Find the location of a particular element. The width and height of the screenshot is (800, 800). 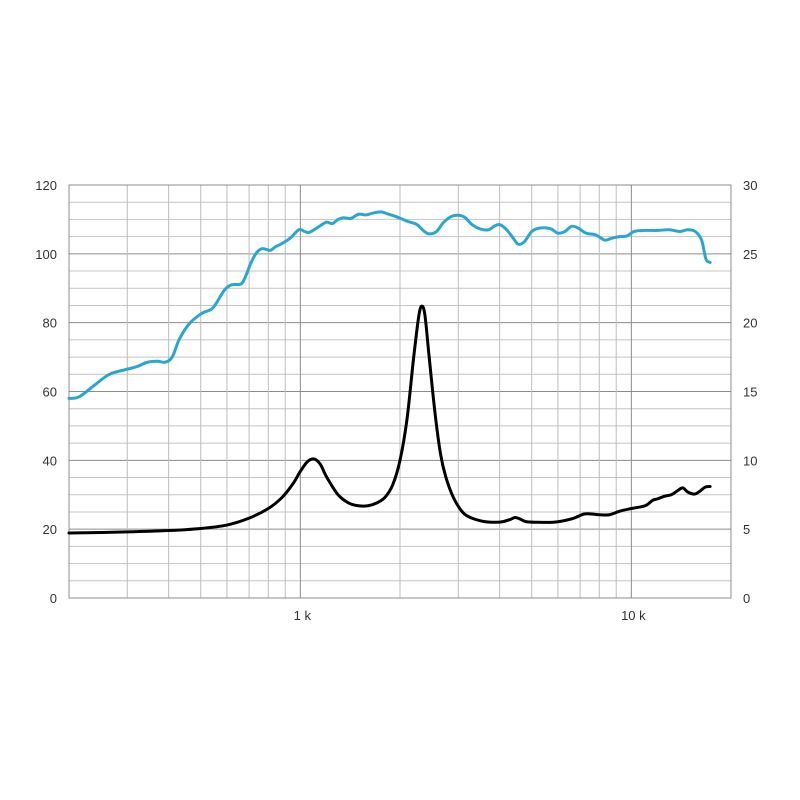

right-y-tick-label: 15 is located at coordinates (750, 392).